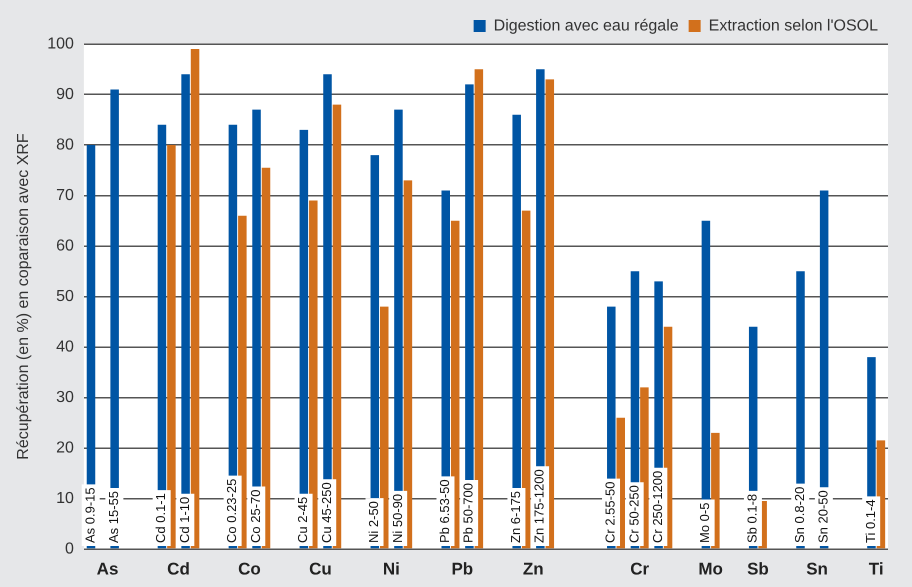 Image resolution: width=912 pixels, height=587 pixels. Describe the element at coordinates (184, 519) in the screenshot. I see `x-tick-label: Cd 1-10` at that location.